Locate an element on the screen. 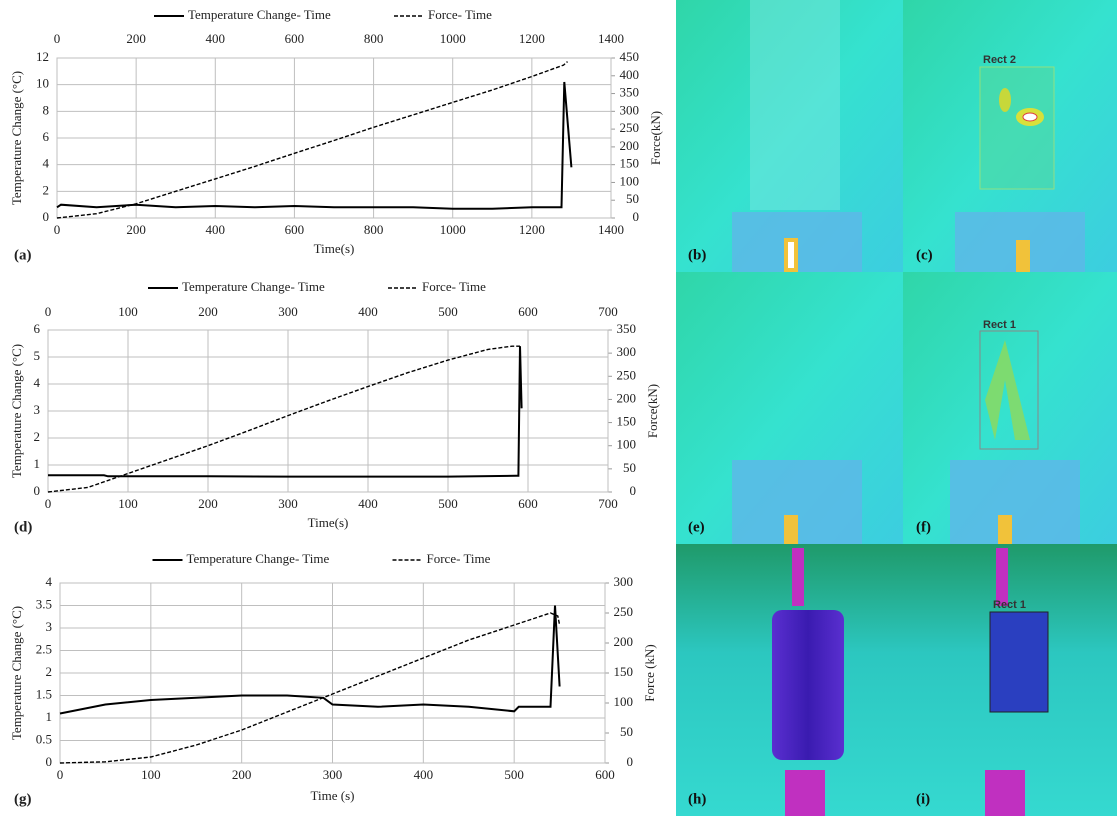  x-tick-label: 1400 is located at coordinates (611, 229).